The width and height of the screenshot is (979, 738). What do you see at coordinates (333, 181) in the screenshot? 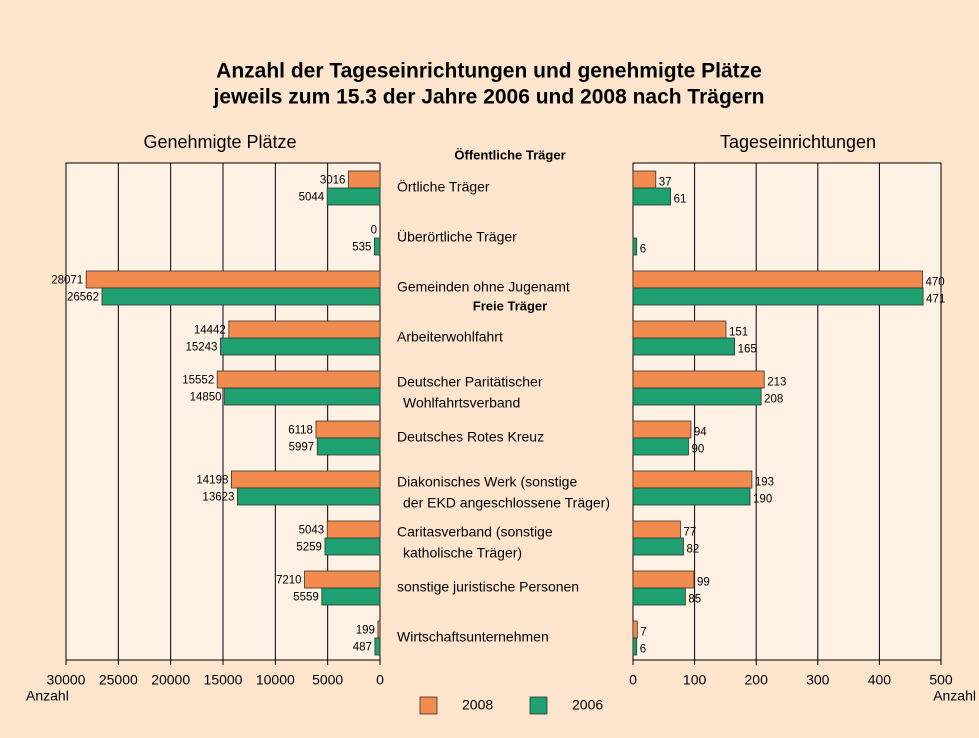
I see `value-label: 3016` at bounding box center [333, 181].